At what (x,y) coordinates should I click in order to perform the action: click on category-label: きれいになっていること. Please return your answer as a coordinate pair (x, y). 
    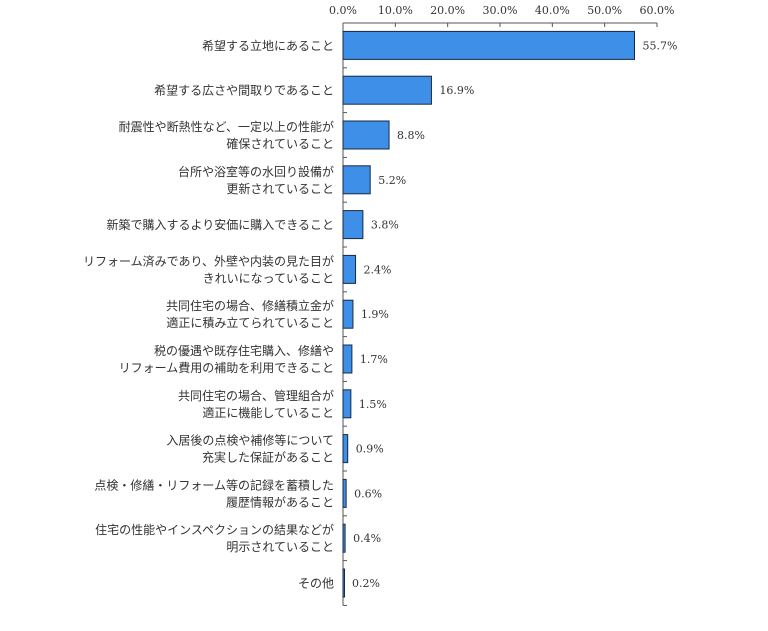
    Looking at the image, I should click on (268, 278).